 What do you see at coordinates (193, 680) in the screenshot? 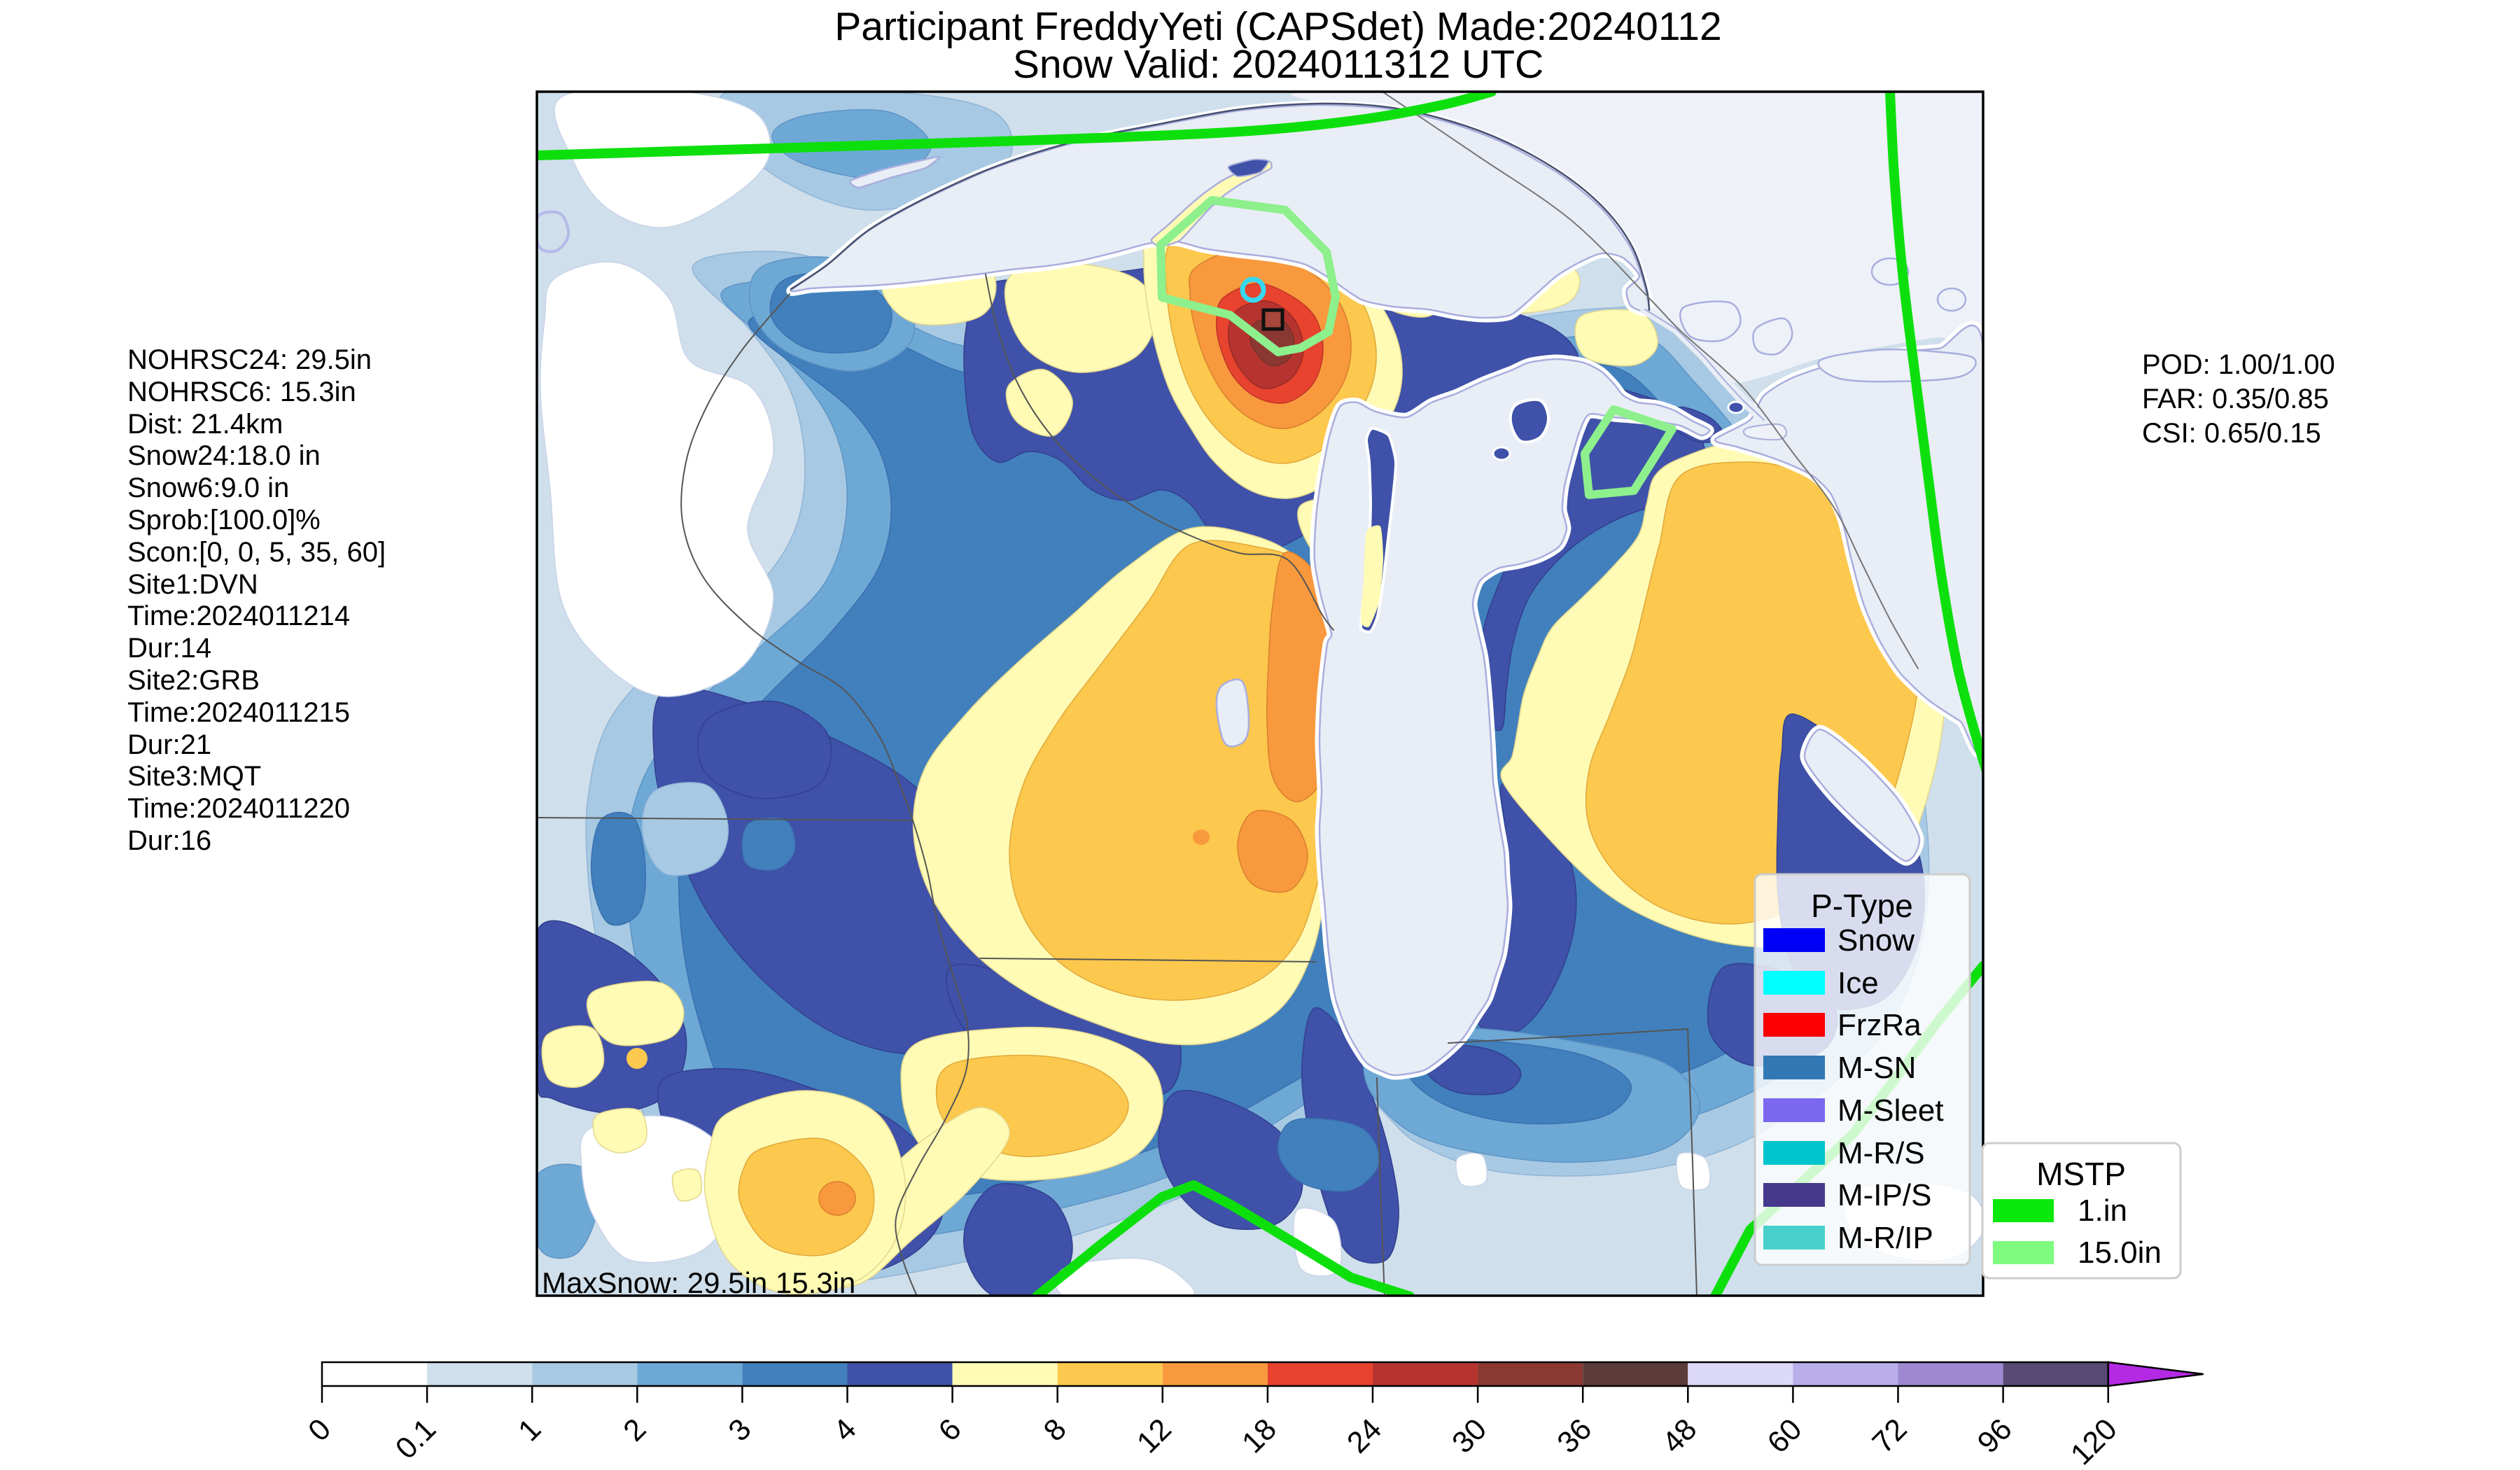
I see `svg-text: Site2:GRB` at bounding box center [193, 680].